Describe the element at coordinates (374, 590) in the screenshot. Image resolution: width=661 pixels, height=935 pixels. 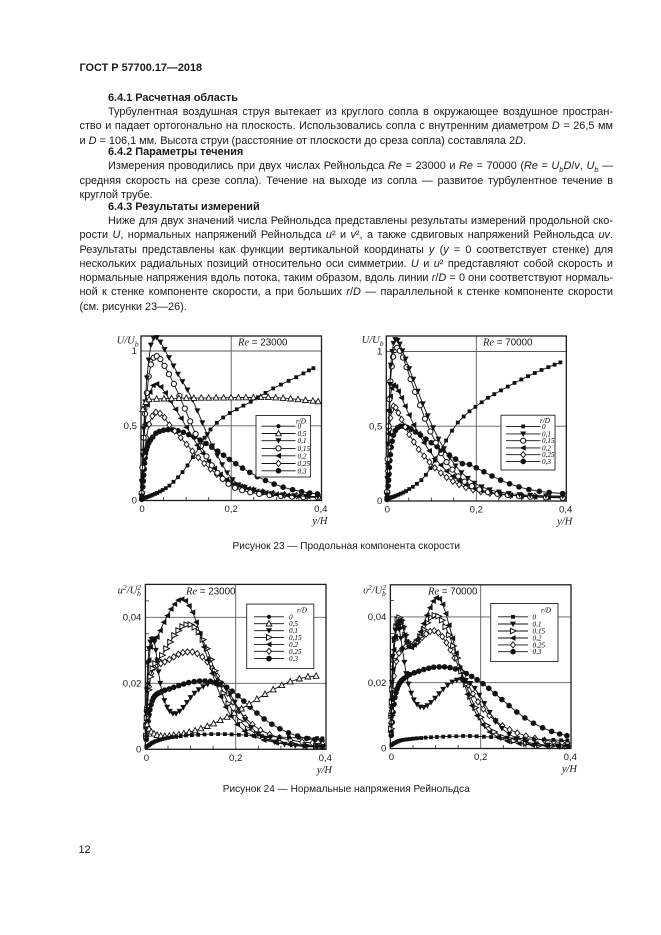
I see `svg-text:υ2/U2b: υ2/U2 b` at that location.